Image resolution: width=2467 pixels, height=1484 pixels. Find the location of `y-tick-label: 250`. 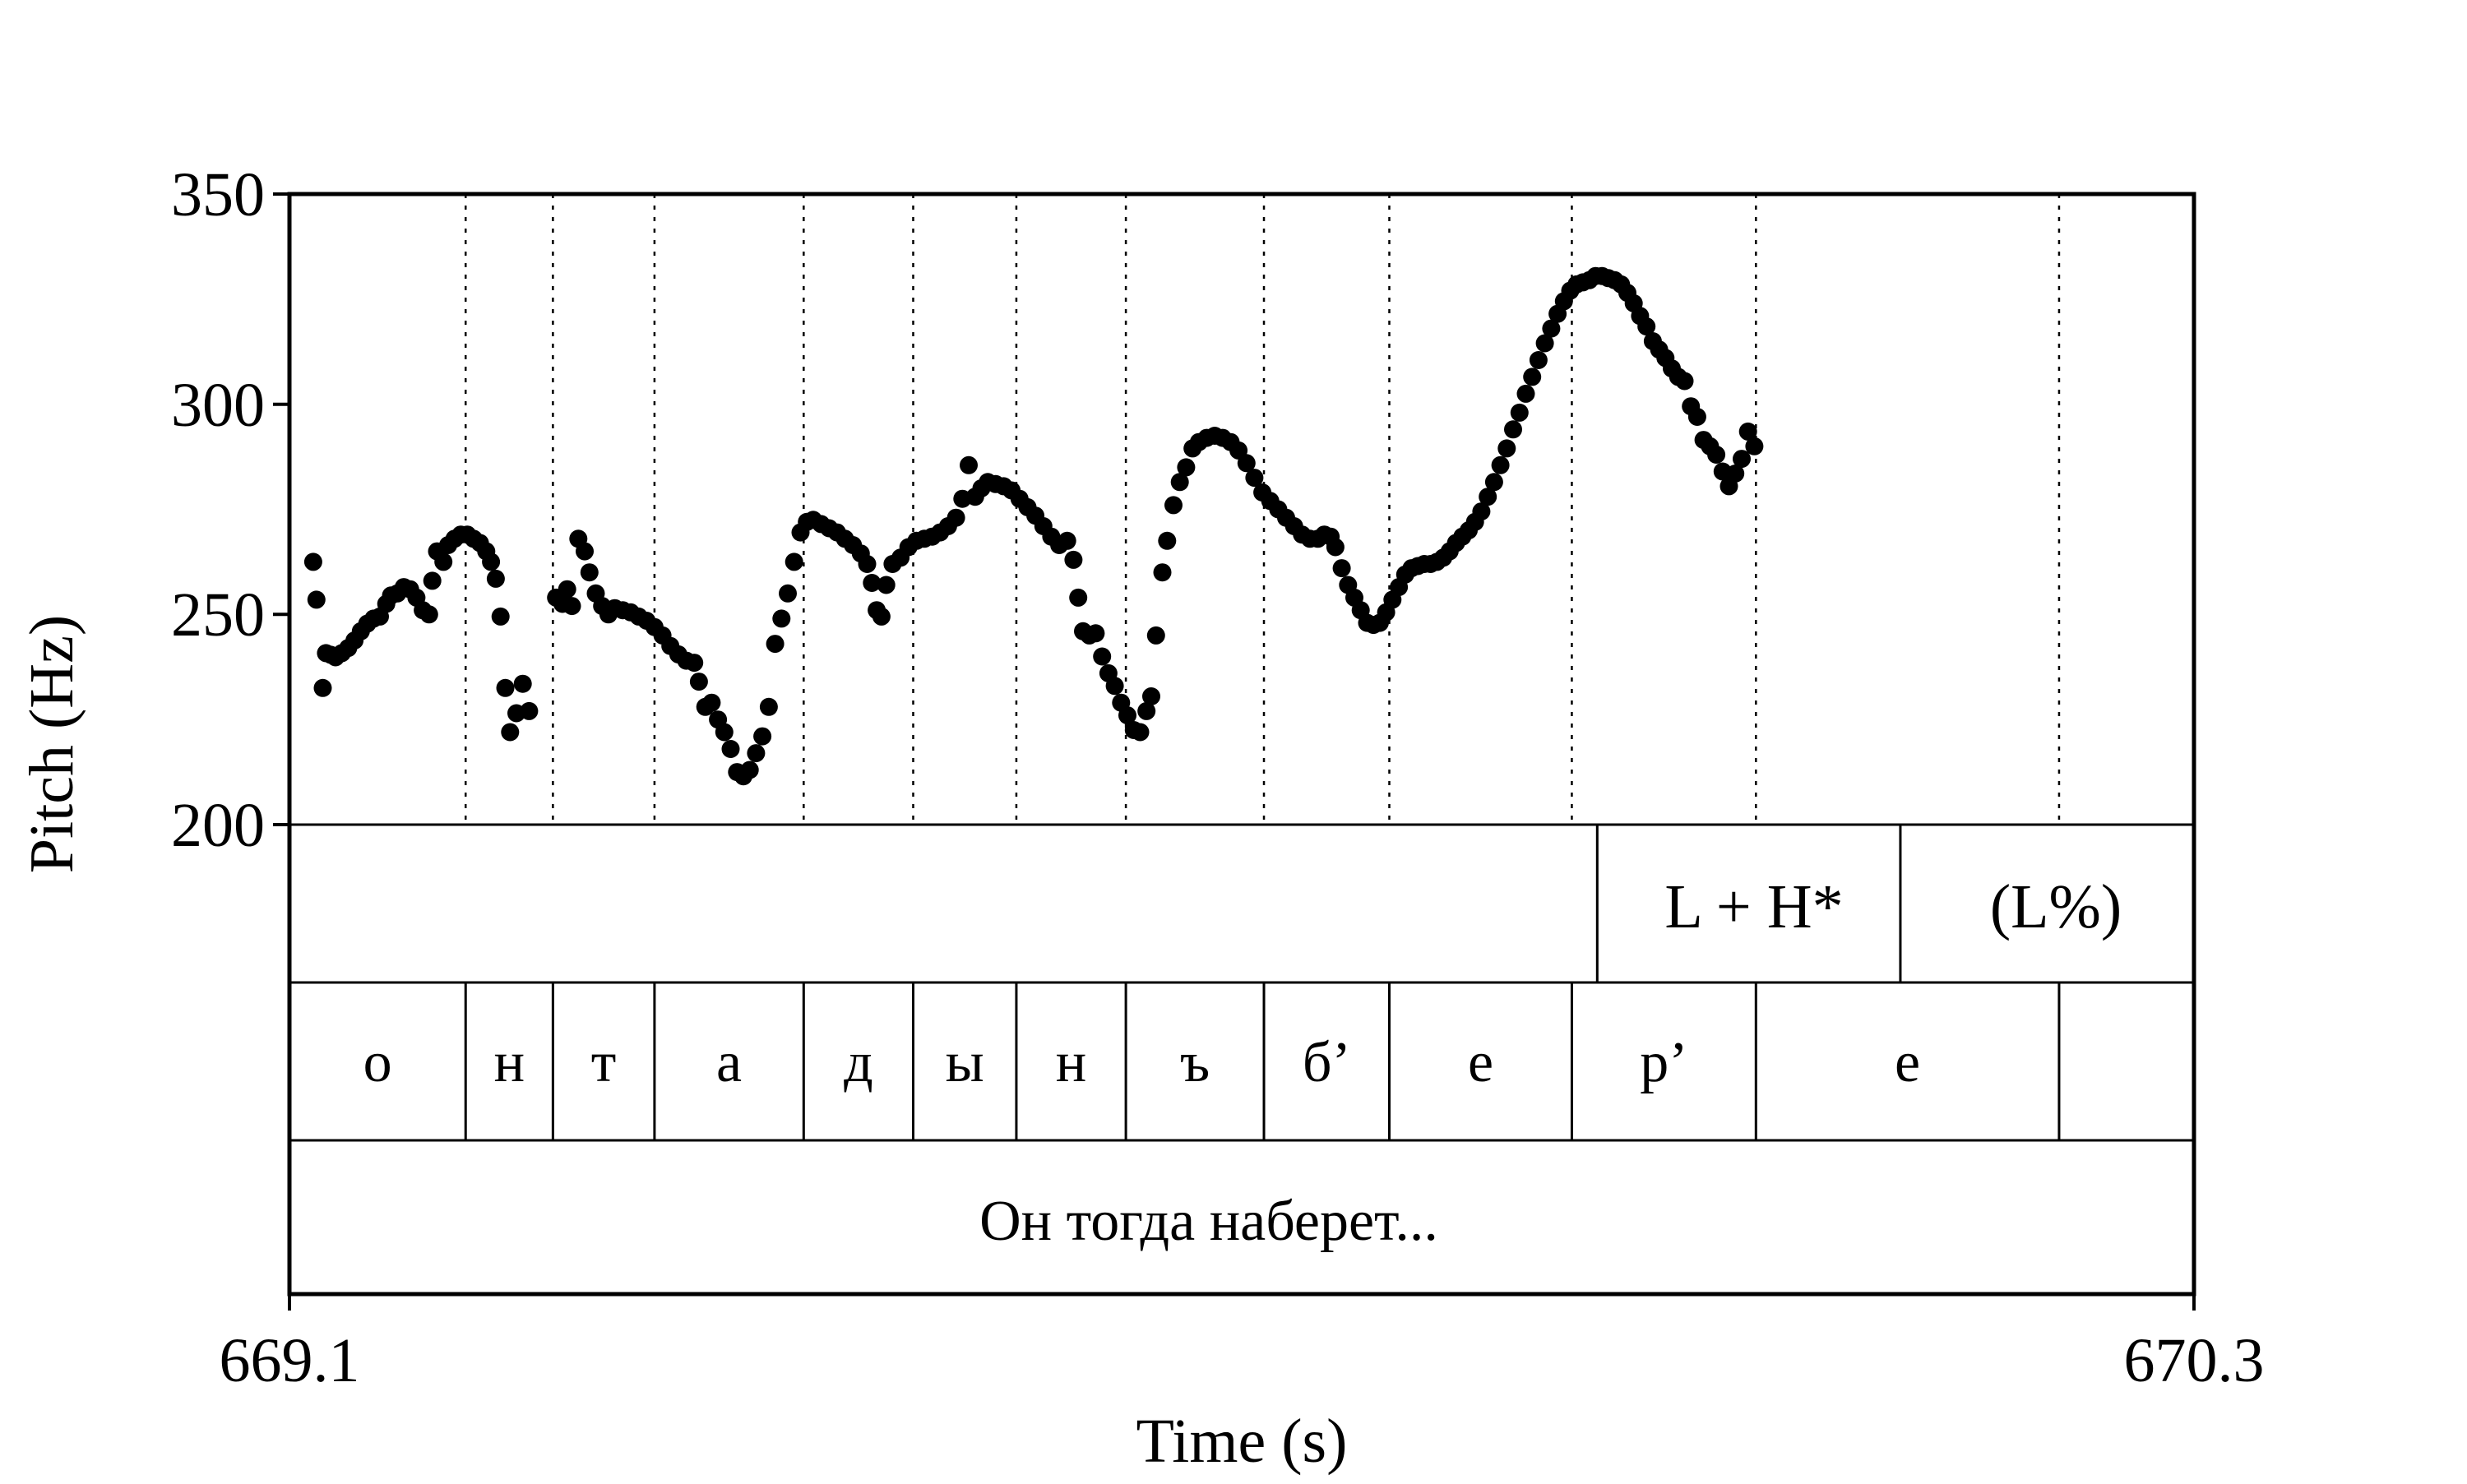

y-tick-label: 250 is located at coordinates (218, 615).